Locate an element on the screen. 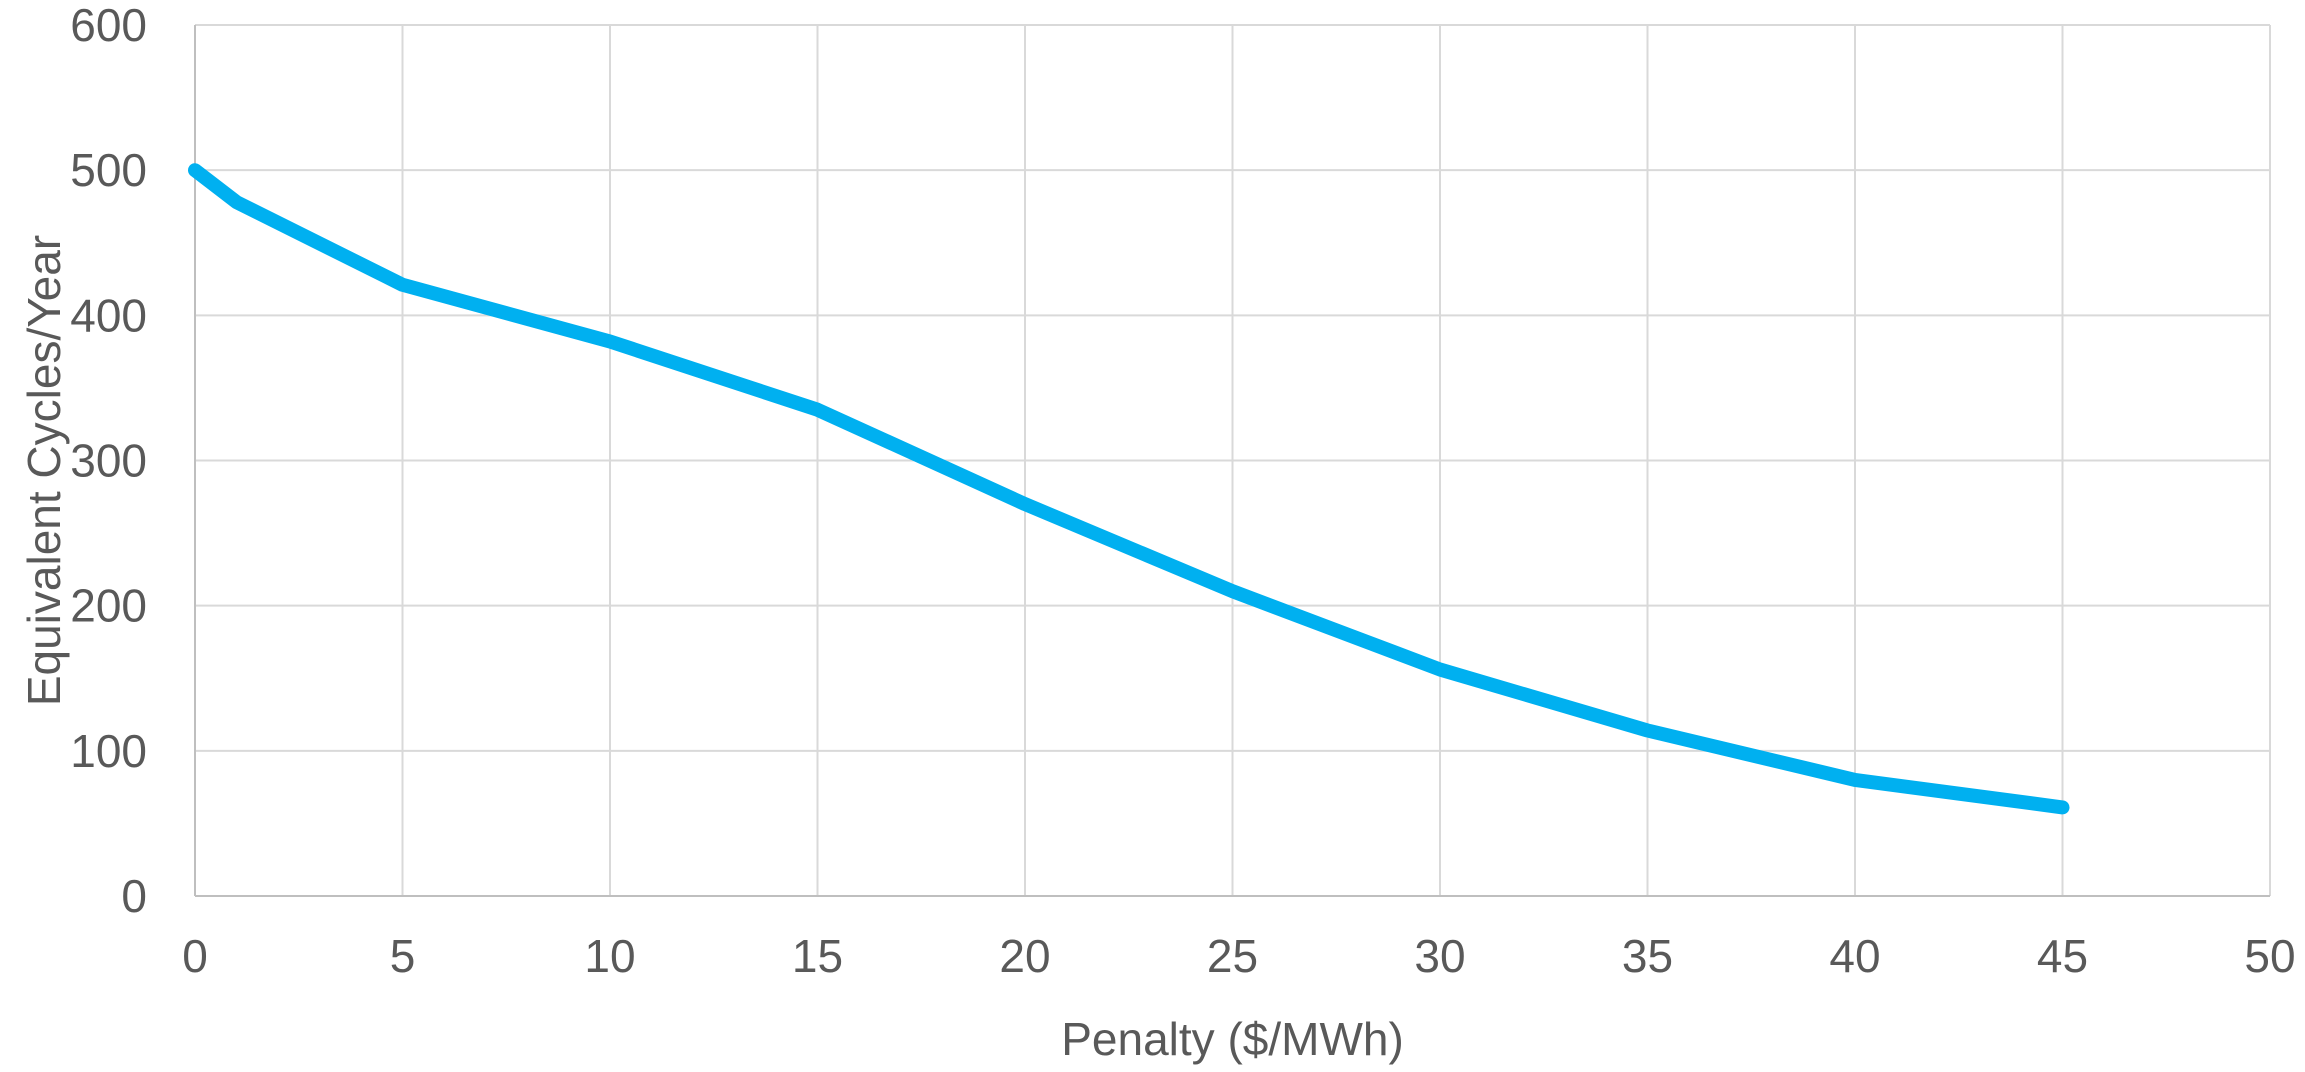  x-tick-label: 30 is located at coordinates (1439, 956).